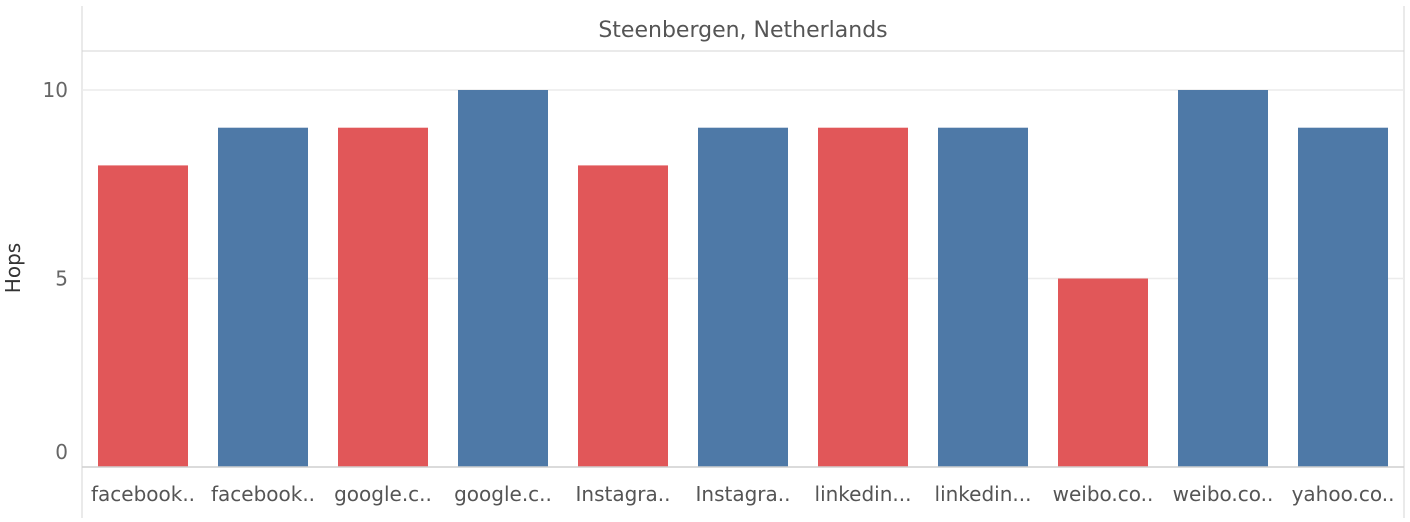 The width and height of the screenshot is (1410, 522). What do you see at coordinates (61, 452) in the screenshot?
I see `y-tick-label: 0` at bounding box center [61, 452].